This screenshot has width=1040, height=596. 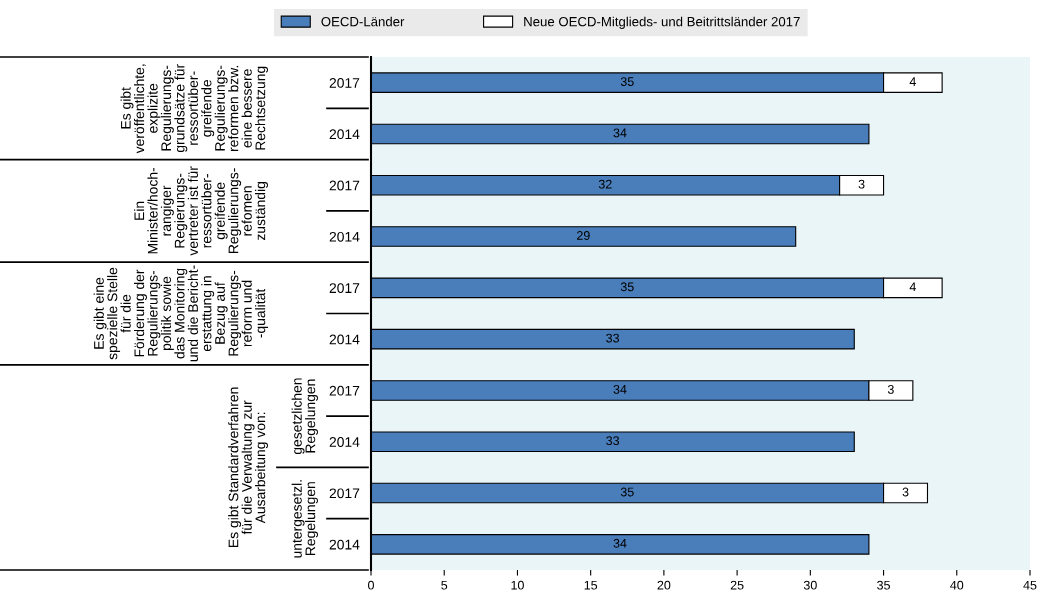 I want to click on text: untergesetzl. Regelungen, so click(x=304, y=519).